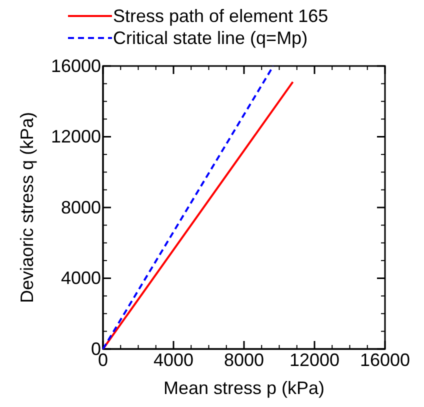  I want to click on y-tick-label: 12000, so click(75, 136).